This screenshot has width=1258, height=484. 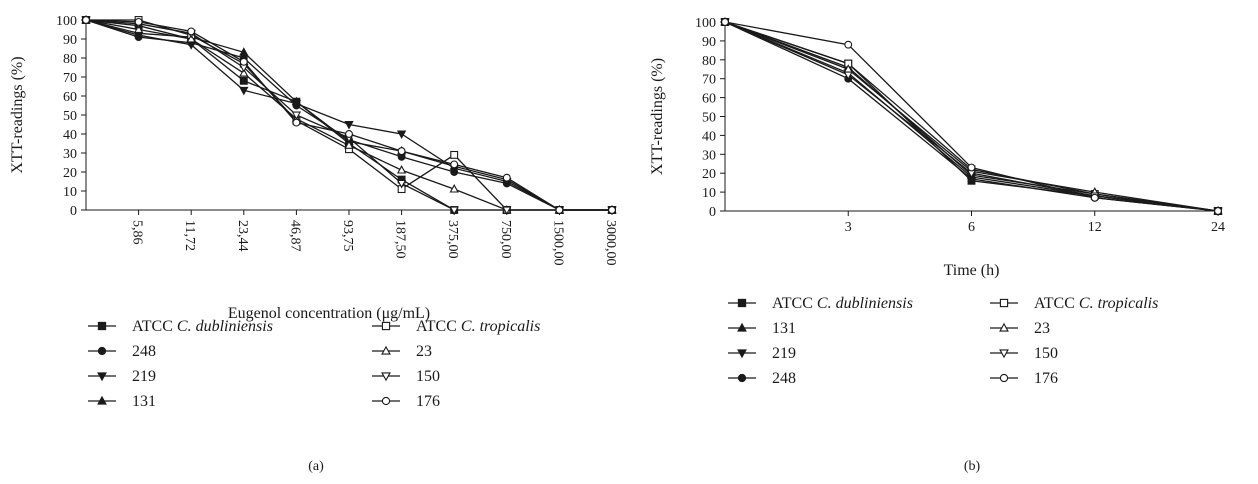 What do you see at coordinates (347, 236) in the screenshot?
I see `x-tick-label: 93,75` at bounding box center [347, 236].